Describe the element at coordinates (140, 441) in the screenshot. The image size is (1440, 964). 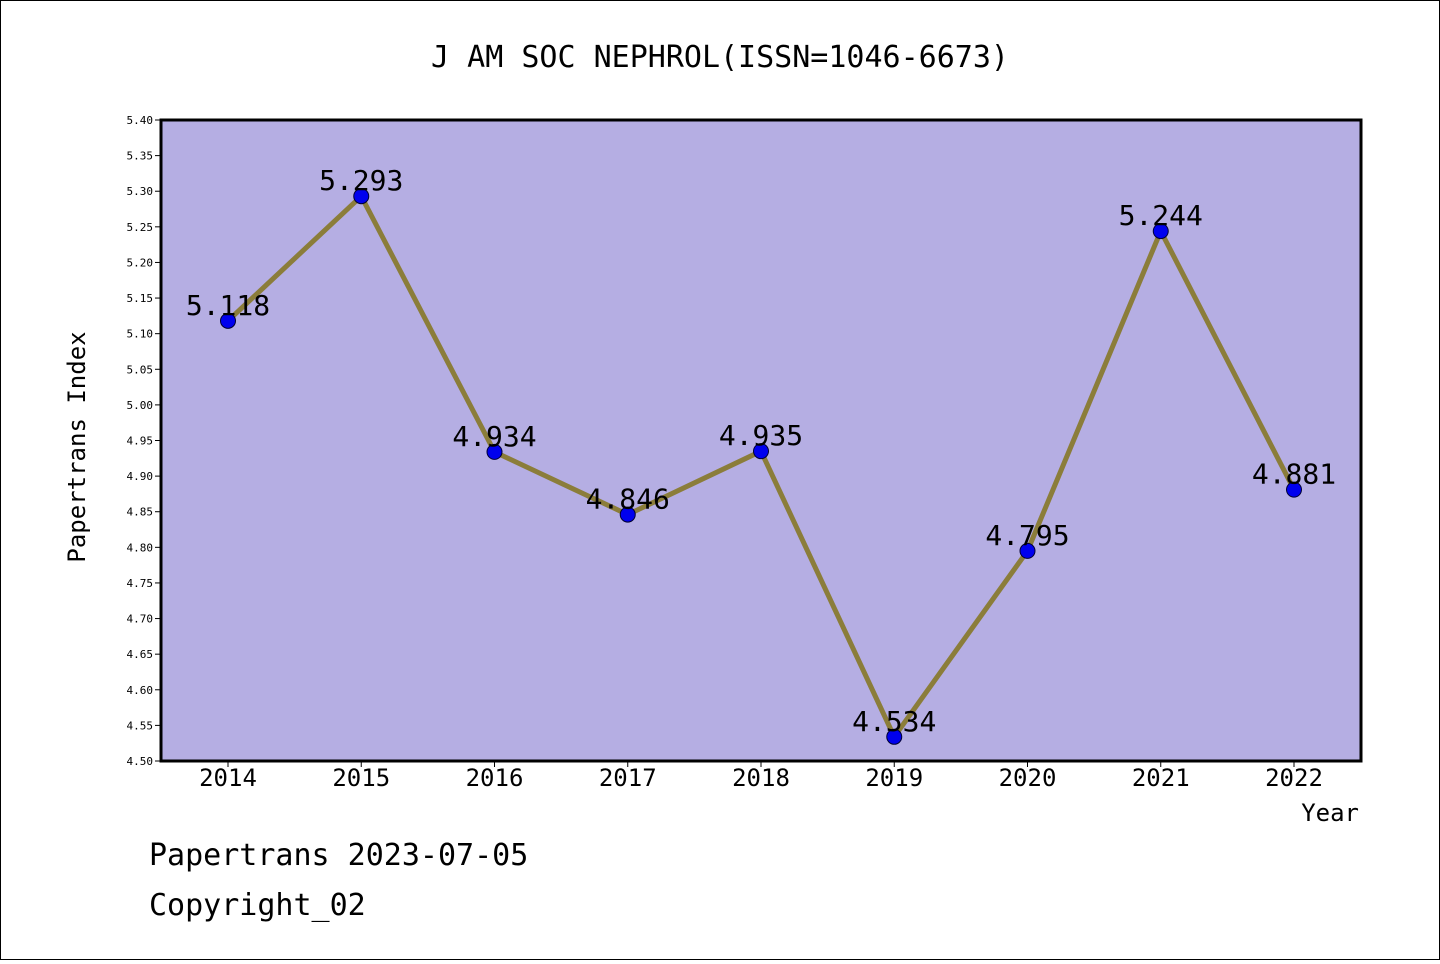
I see `y-tick-label: 4.95` at that location.